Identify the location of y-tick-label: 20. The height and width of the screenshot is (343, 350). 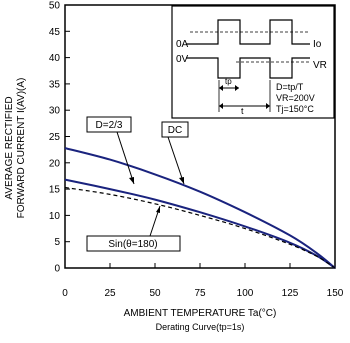
(55, 163).